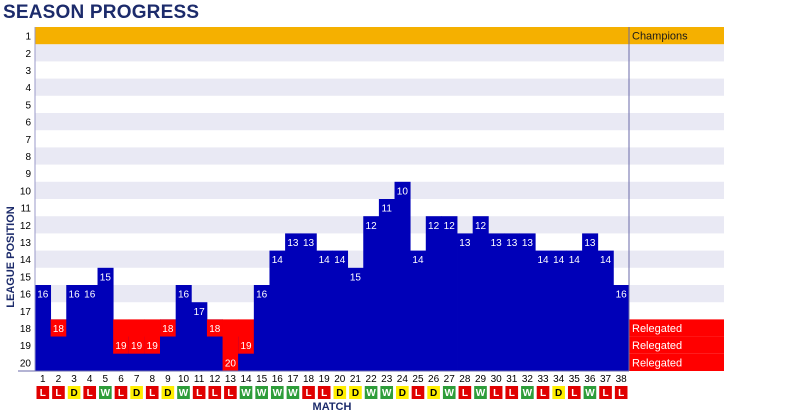  What do you see at coordinates (660, 37) in the screenshot?
I see `zone-label-champions: Champions` at bounding box center [660, 37].